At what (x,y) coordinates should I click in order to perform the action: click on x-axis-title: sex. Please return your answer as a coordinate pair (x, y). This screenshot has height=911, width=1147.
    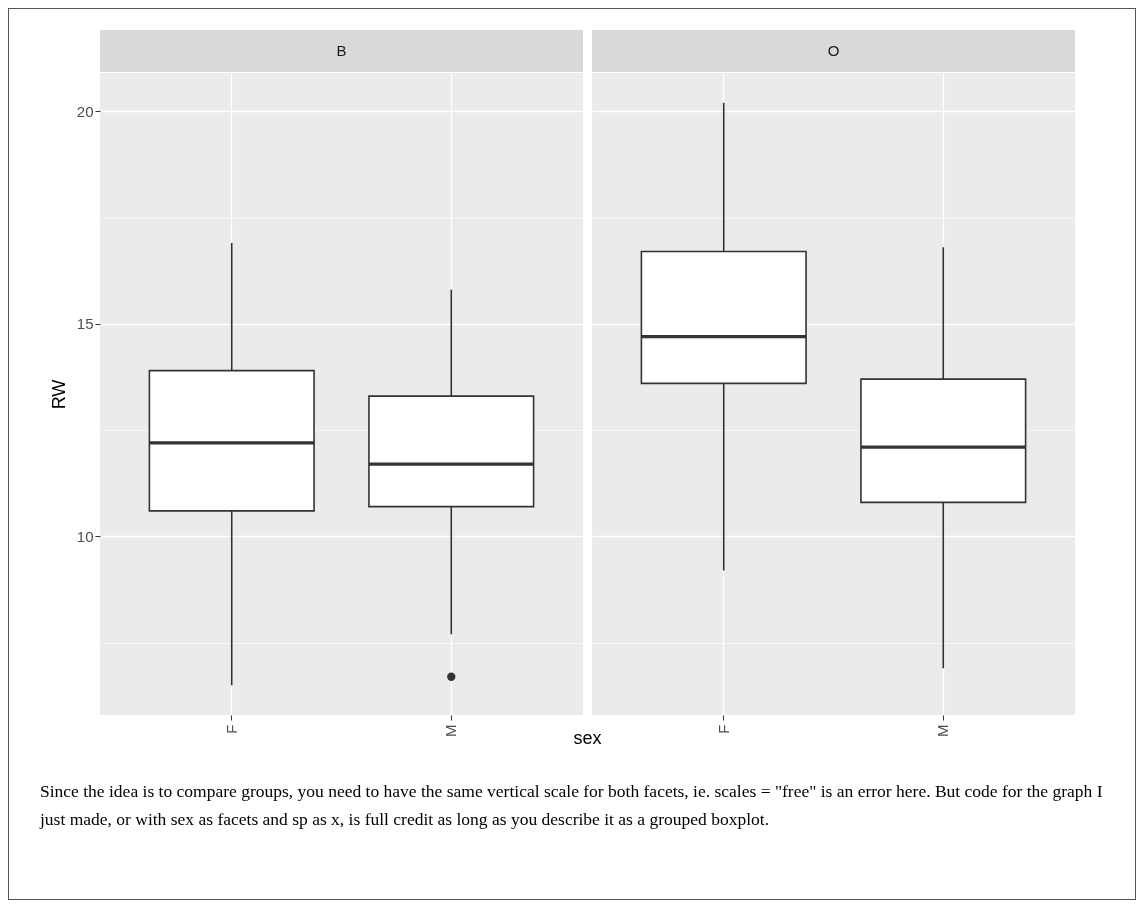
    Looking at the image, I should click on (587, 738).